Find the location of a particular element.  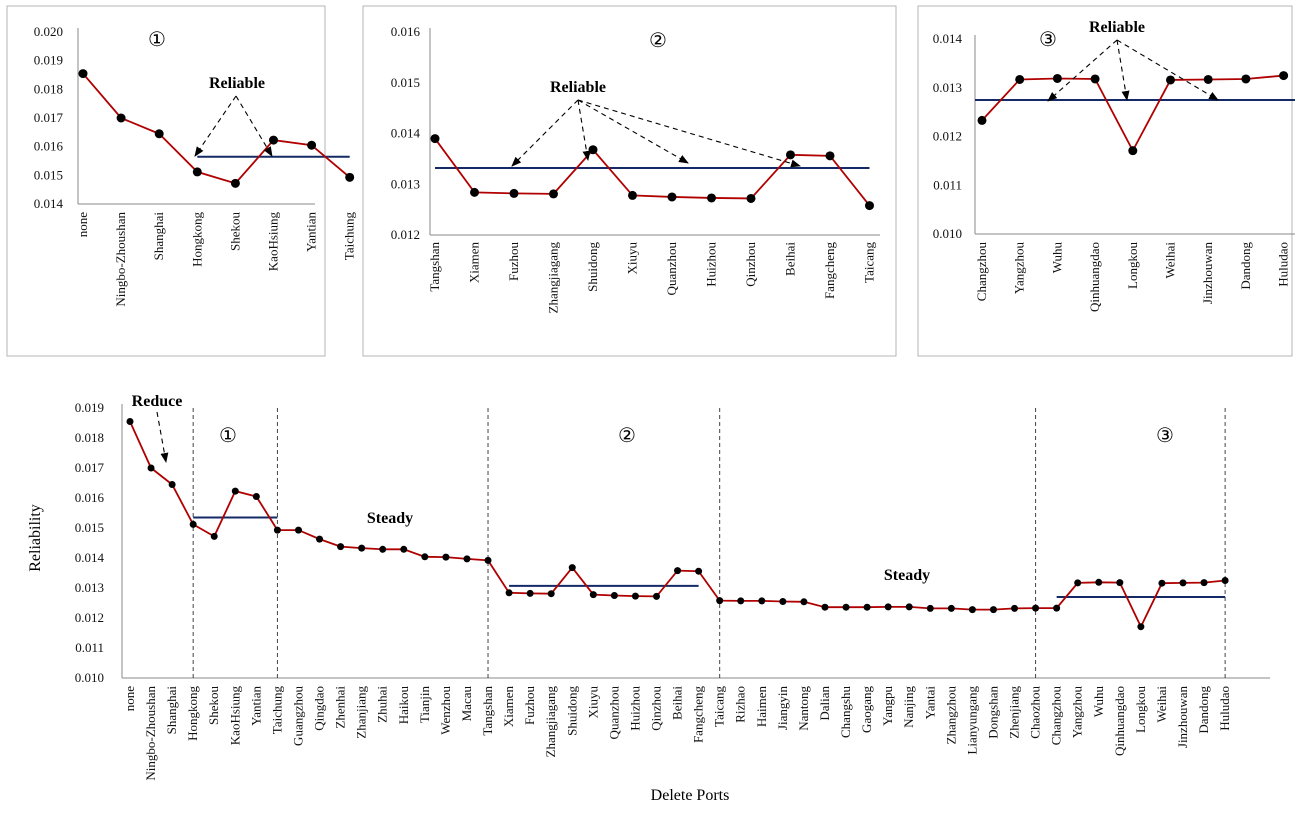

main-reduce-annotation: Reduce is located at coordinates (157, 401).